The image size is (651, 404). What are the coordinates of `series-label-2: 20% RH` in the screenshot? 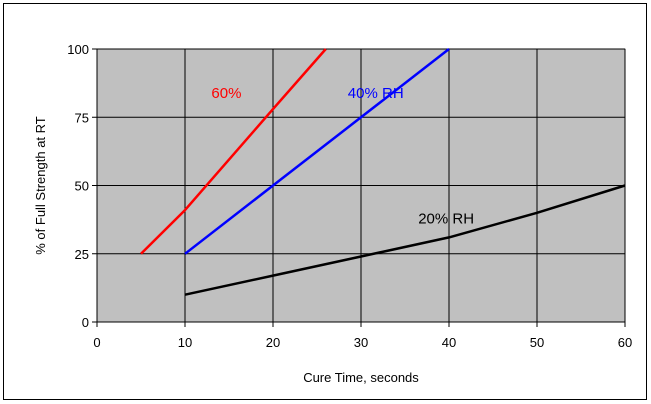 It's located at (446, 219).